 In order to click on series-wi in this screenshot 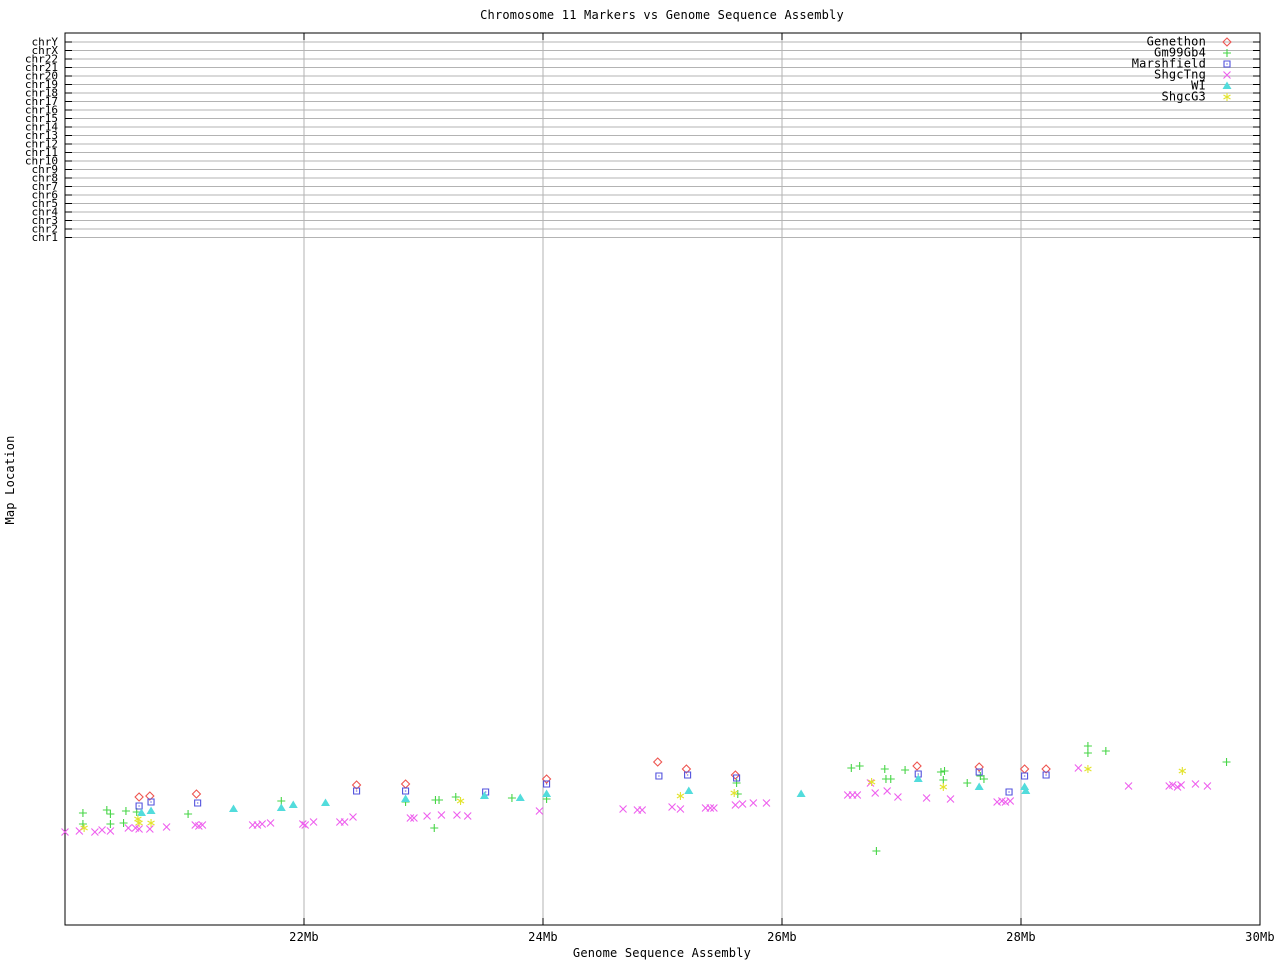, I will do `click(583, 795)`.